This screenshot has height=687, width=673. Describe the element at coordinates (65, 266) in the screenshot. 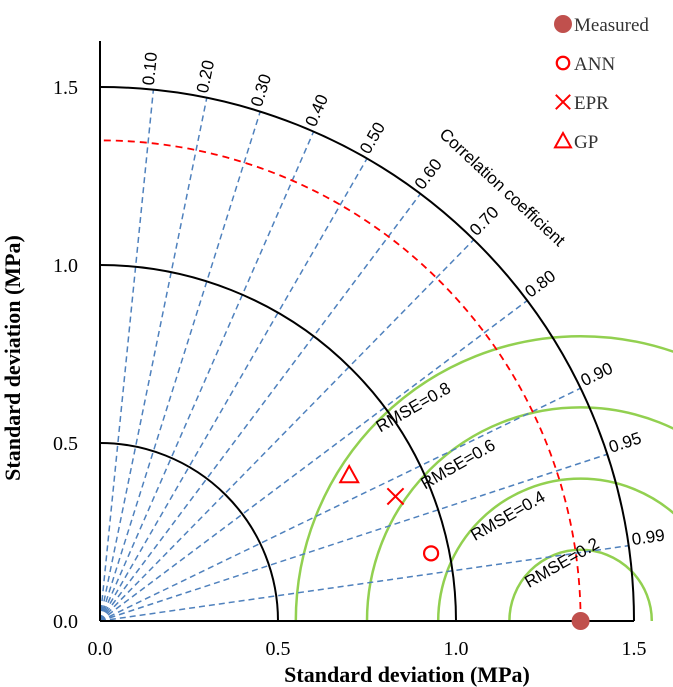

I see `y-tick-label: 1.0` at that location.